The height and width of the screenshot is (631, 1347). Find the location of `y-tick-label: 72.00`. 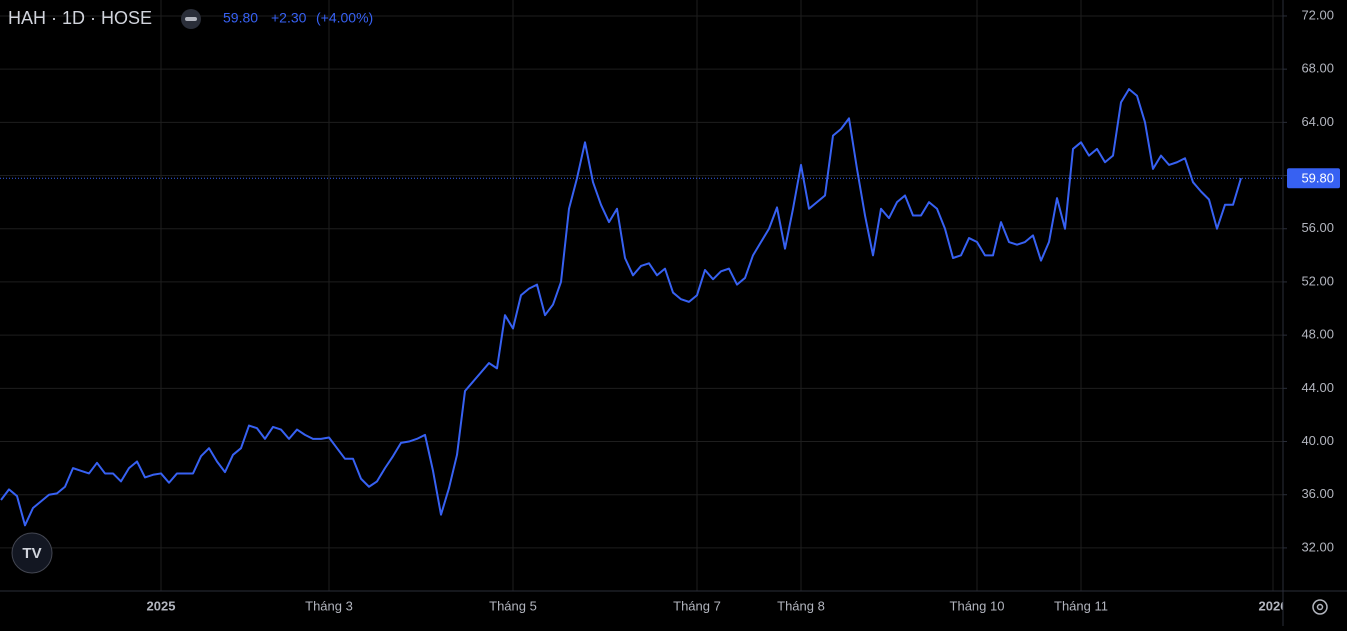

y-tick-label: 72.00 is located at coordinates (1317, 14).